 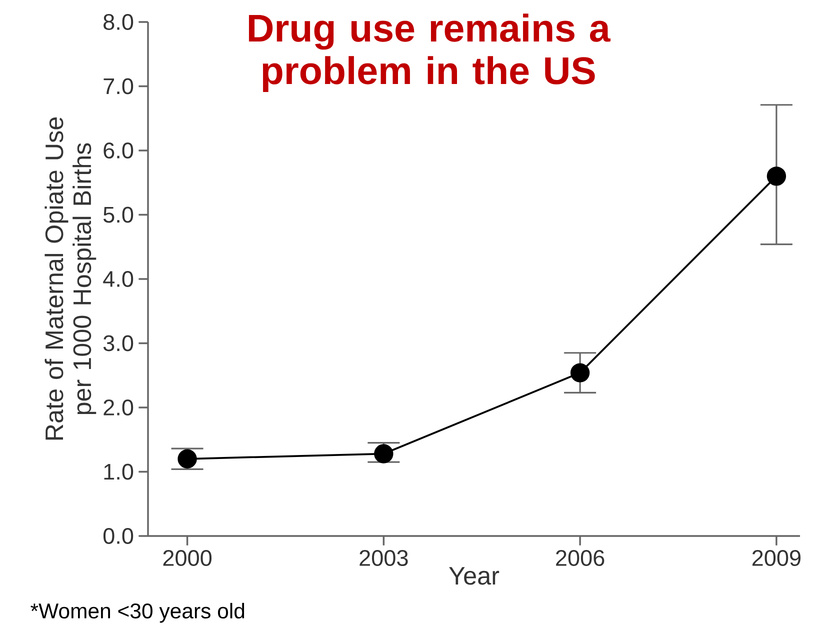 I want to click on x-axis-title: Year, so click(x=474, y=576).